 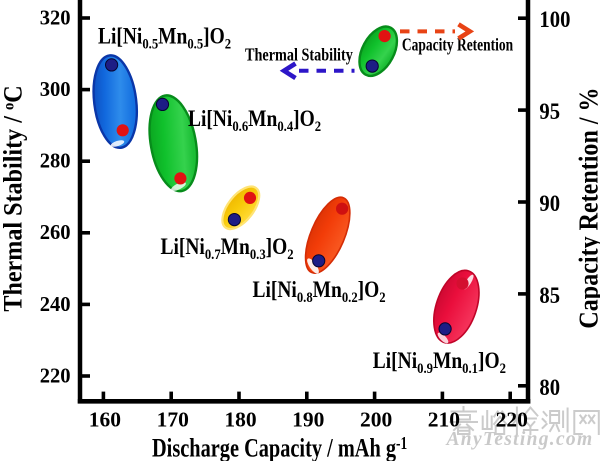 I want to click on svg-text: 180, so click(x=240, y=420).